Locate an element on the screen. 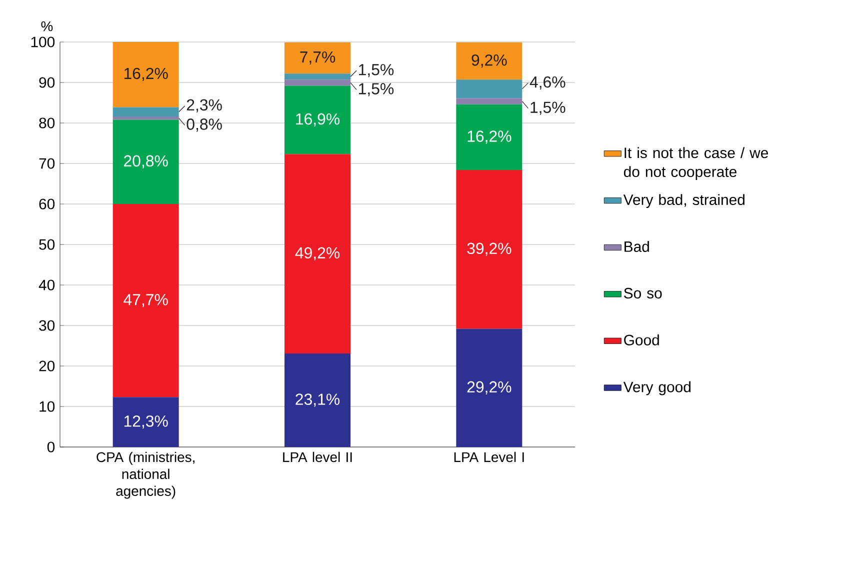  legend-label: Very bad, strained is located at coordinates (683, 201).